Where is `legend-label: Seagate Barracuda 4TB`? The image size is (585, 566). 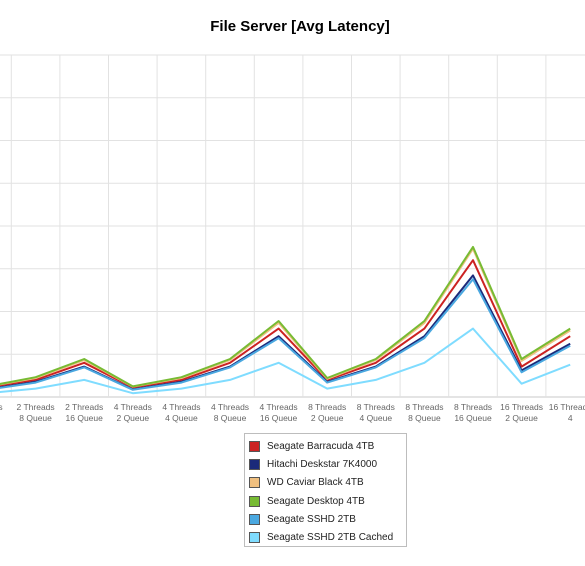
legend-label: Seagate Barracuda 4TB is located at coordinates (321, 446).